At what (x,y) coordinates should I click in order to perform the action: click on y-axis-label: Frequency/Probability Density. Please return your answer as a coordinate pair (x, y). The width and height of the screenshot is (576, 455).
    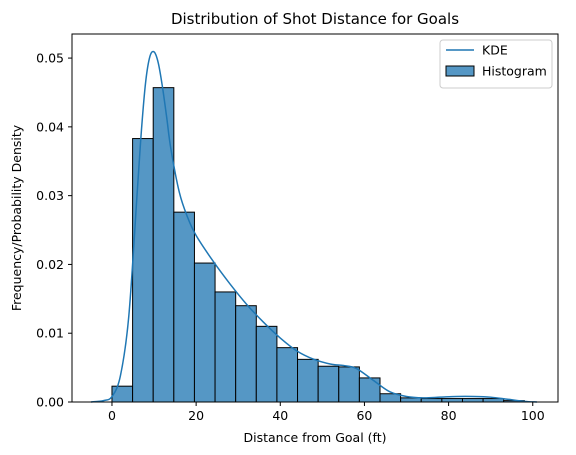
    Looking at the image, I should click on (16, 217).